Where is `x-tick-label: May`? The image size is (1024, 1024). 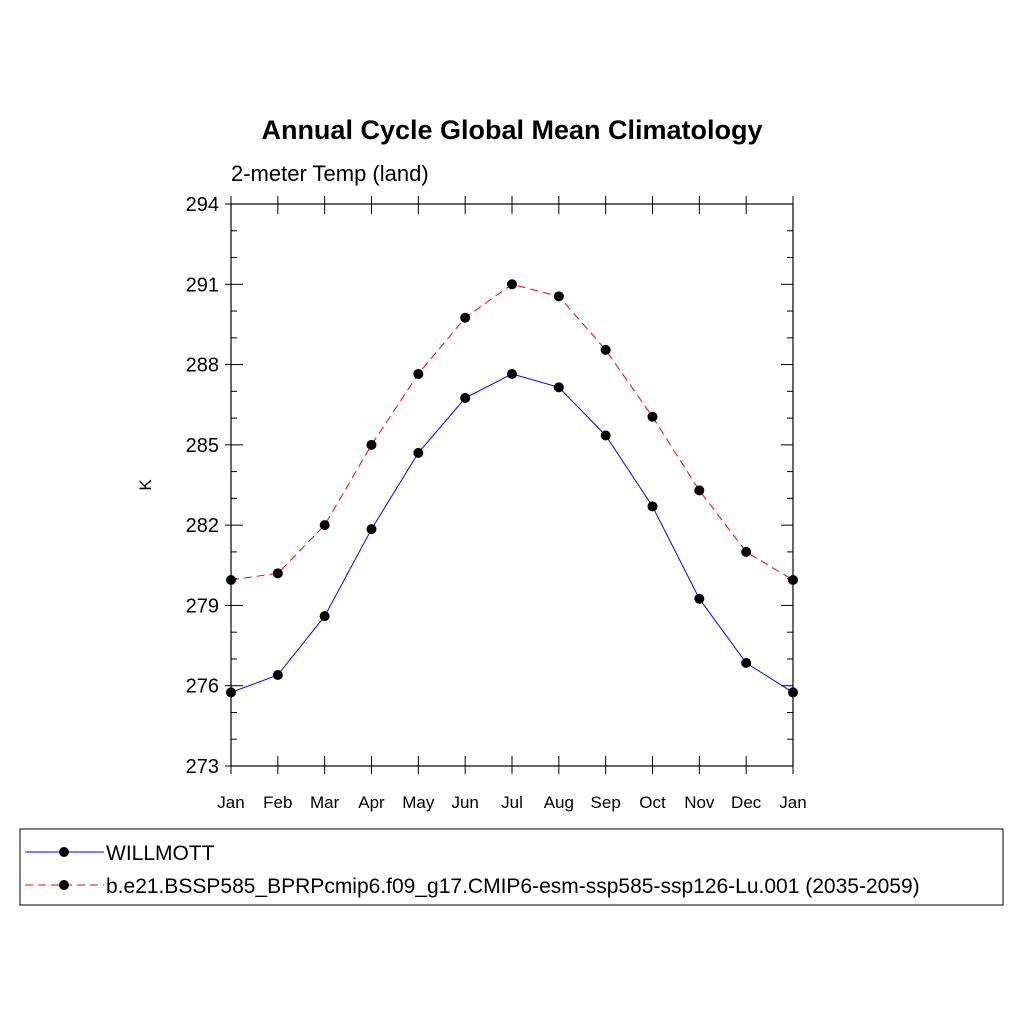
x-tick-label: May is located at coordinates (418, 802).